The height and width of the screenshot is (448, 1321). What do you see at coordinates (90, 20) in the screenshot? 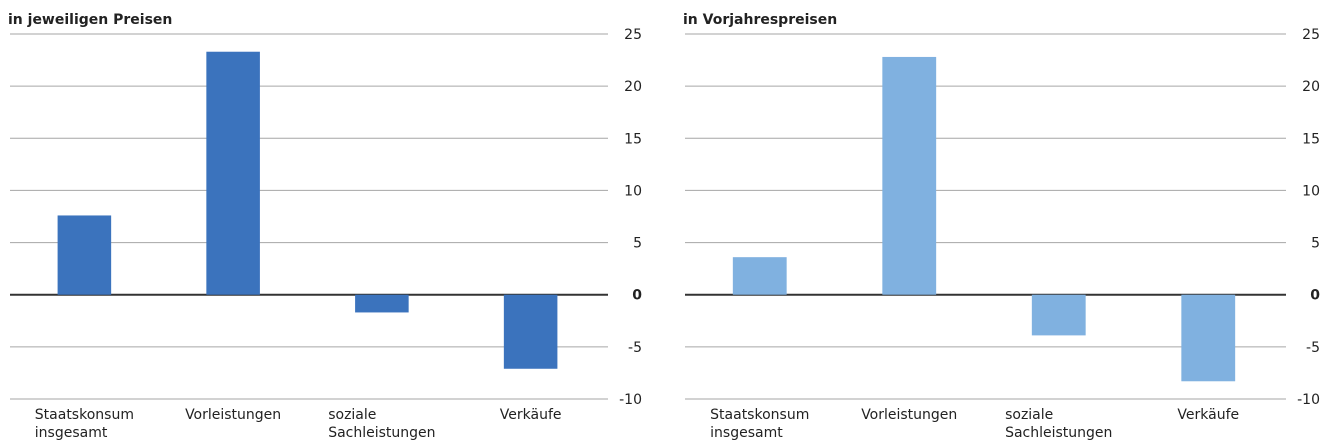
I see `chart-title: in jeweiligen Preisen` at bounding box center [90, 20].